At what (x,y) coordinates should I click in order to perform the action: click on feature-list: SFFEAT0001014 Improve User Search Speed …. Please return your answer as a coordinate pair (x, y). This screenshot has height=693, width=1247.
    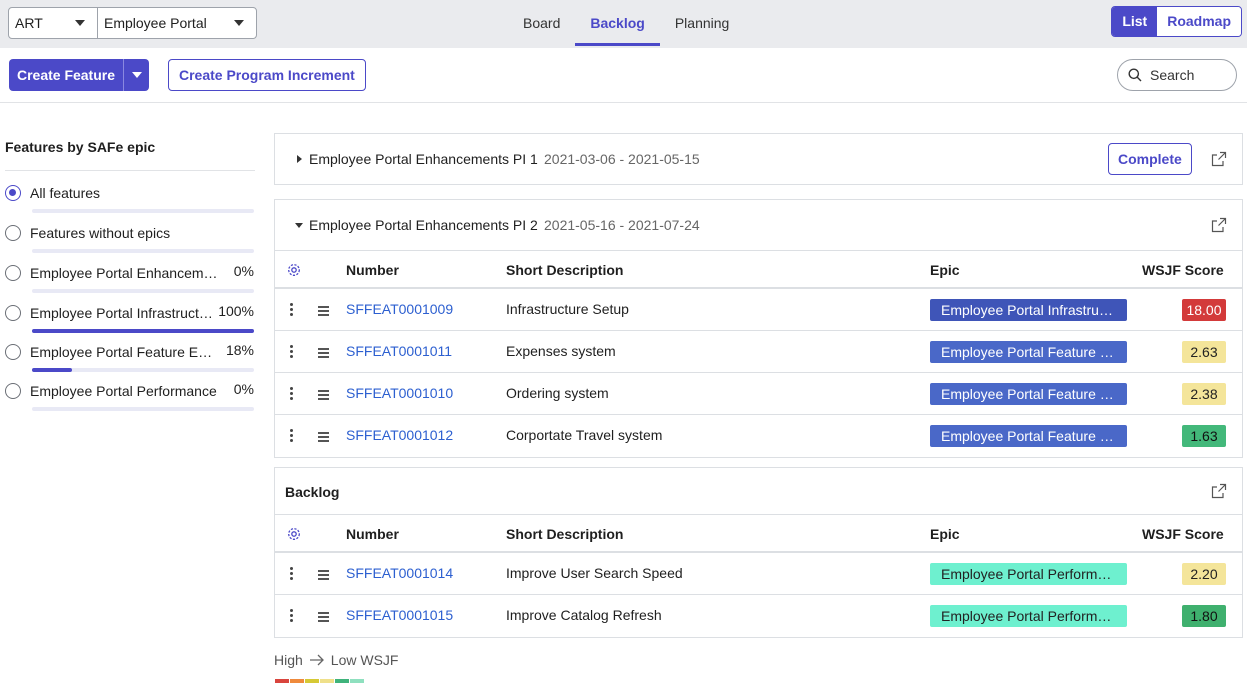
    Looking at the image, I should click on (758, 595).